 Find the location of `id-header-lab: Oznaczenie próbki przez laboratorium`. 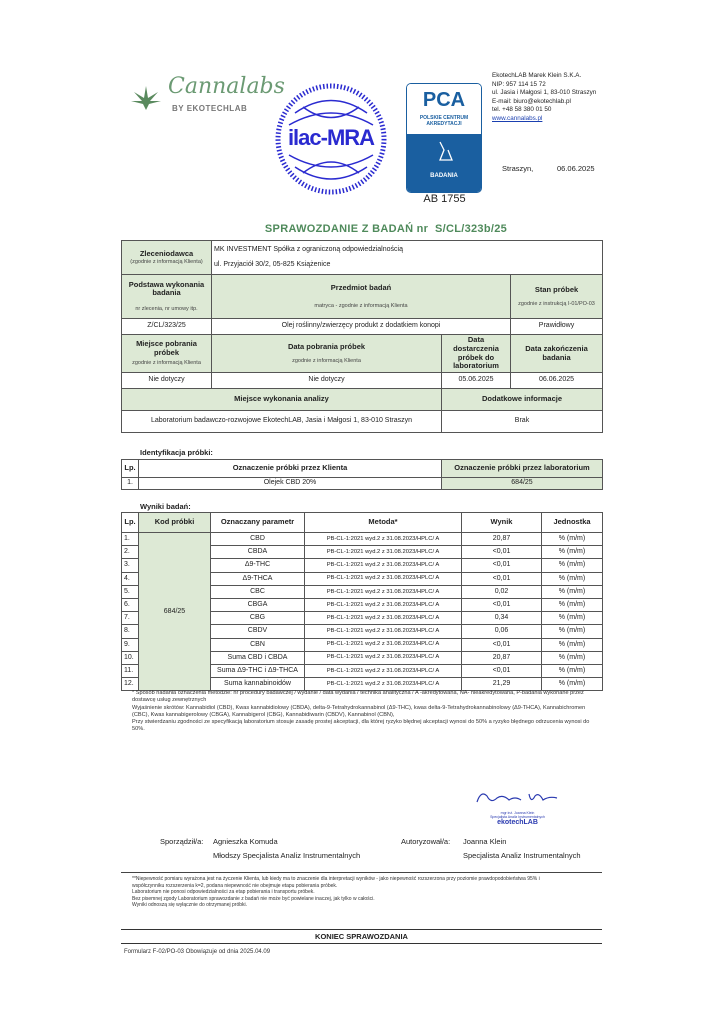

id-header-lab: Oznaczenie próbki przez laboratorium is located at coordinates (522, 468).